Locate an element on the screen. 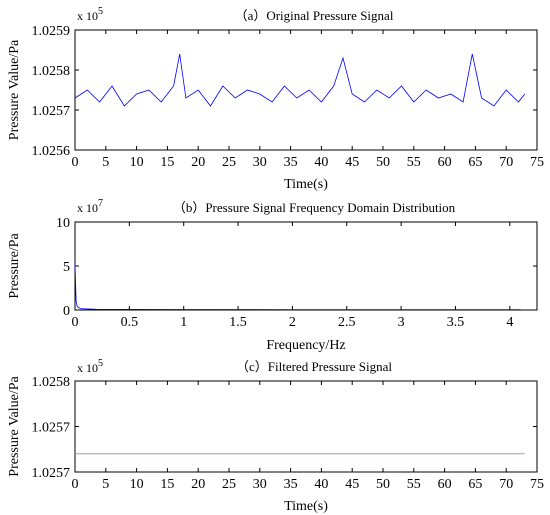 The image size is (550, 515). plot-frame is located at coordinates (306, 266).